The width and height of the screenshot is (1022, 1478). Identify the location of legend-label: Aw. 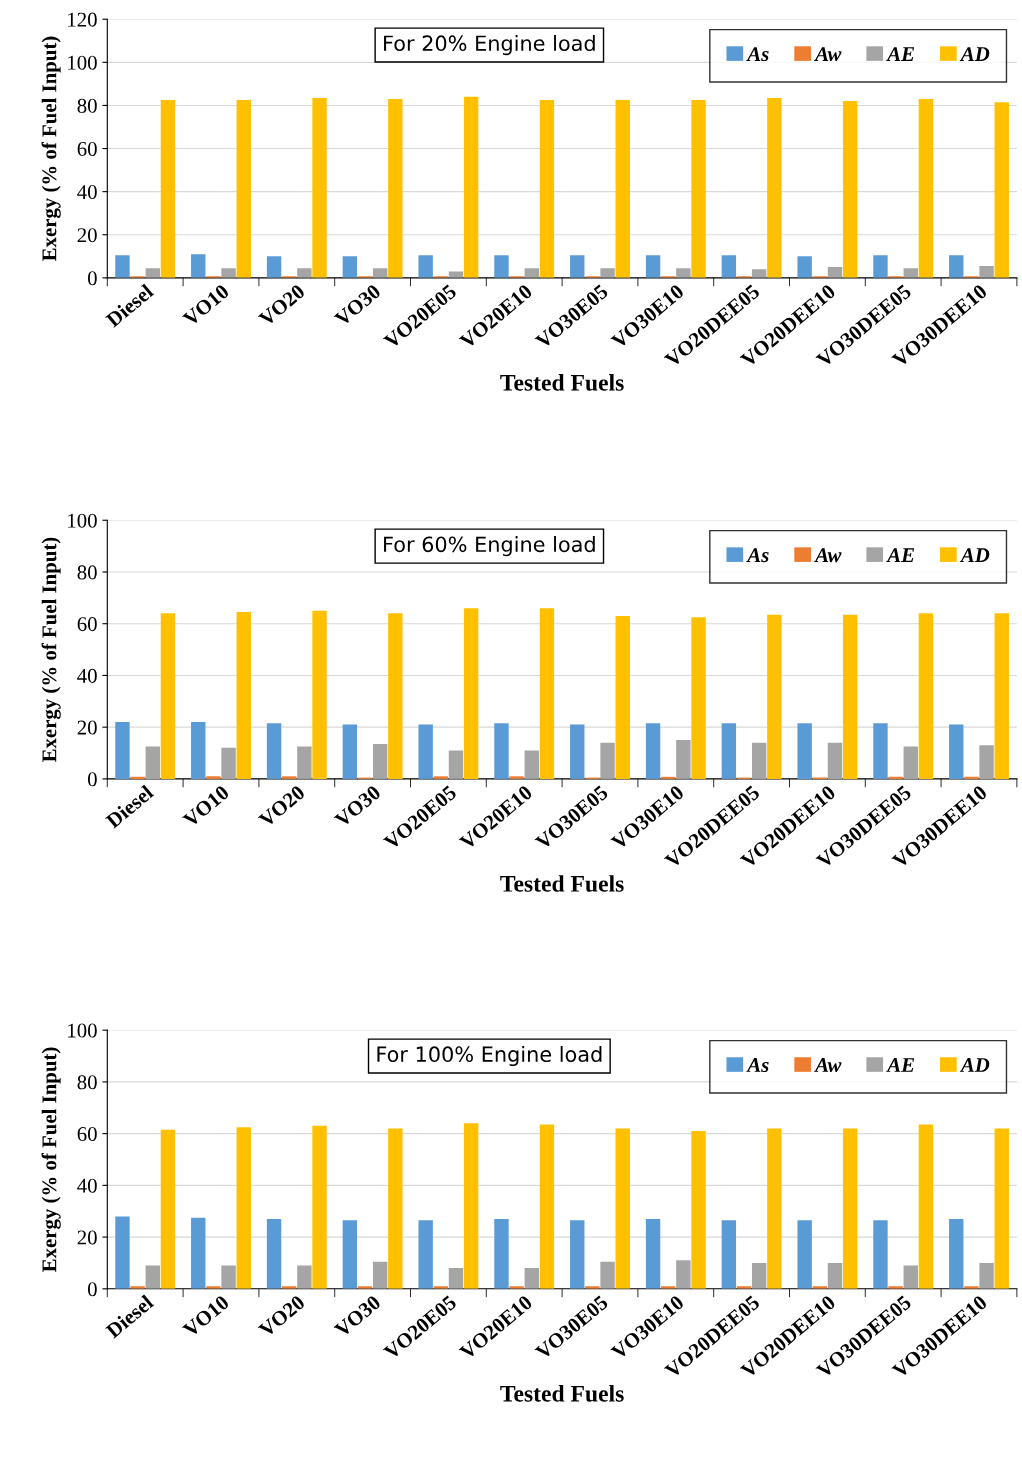
(828, 555).